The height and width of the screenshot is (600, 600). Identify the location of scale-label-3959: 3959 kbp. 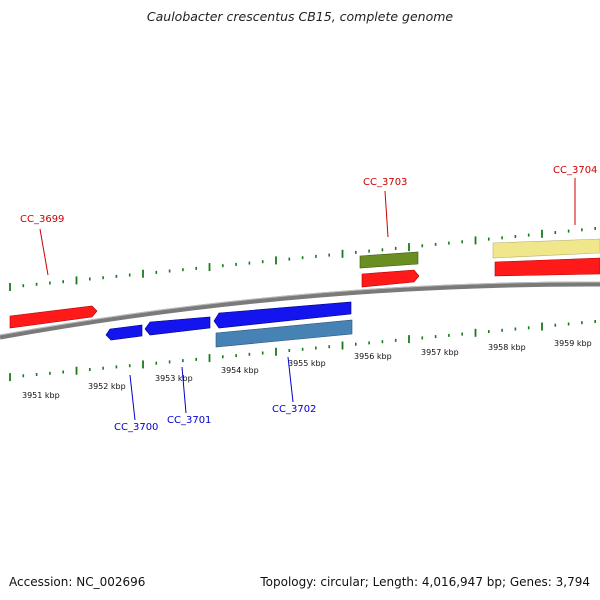
(573, 343).